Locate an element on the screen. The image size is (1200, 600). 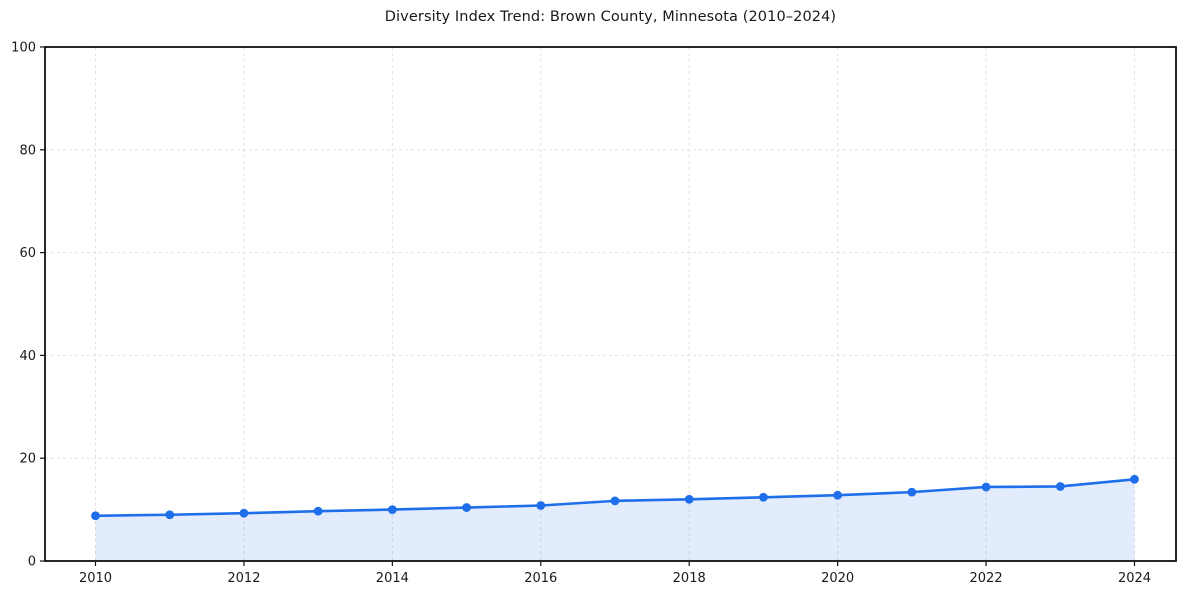
y-tick-label: 60 is located at coordinates (27, 253).